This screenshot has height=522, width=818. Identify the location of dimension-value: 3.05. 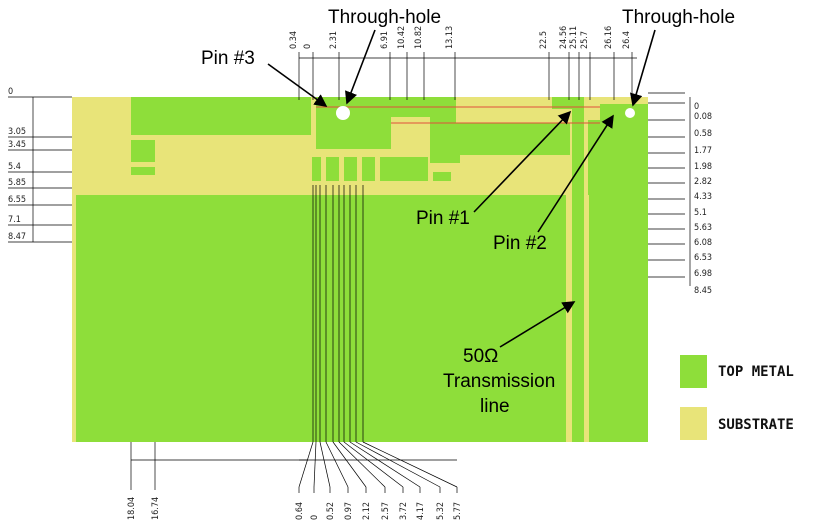
(17, 132).